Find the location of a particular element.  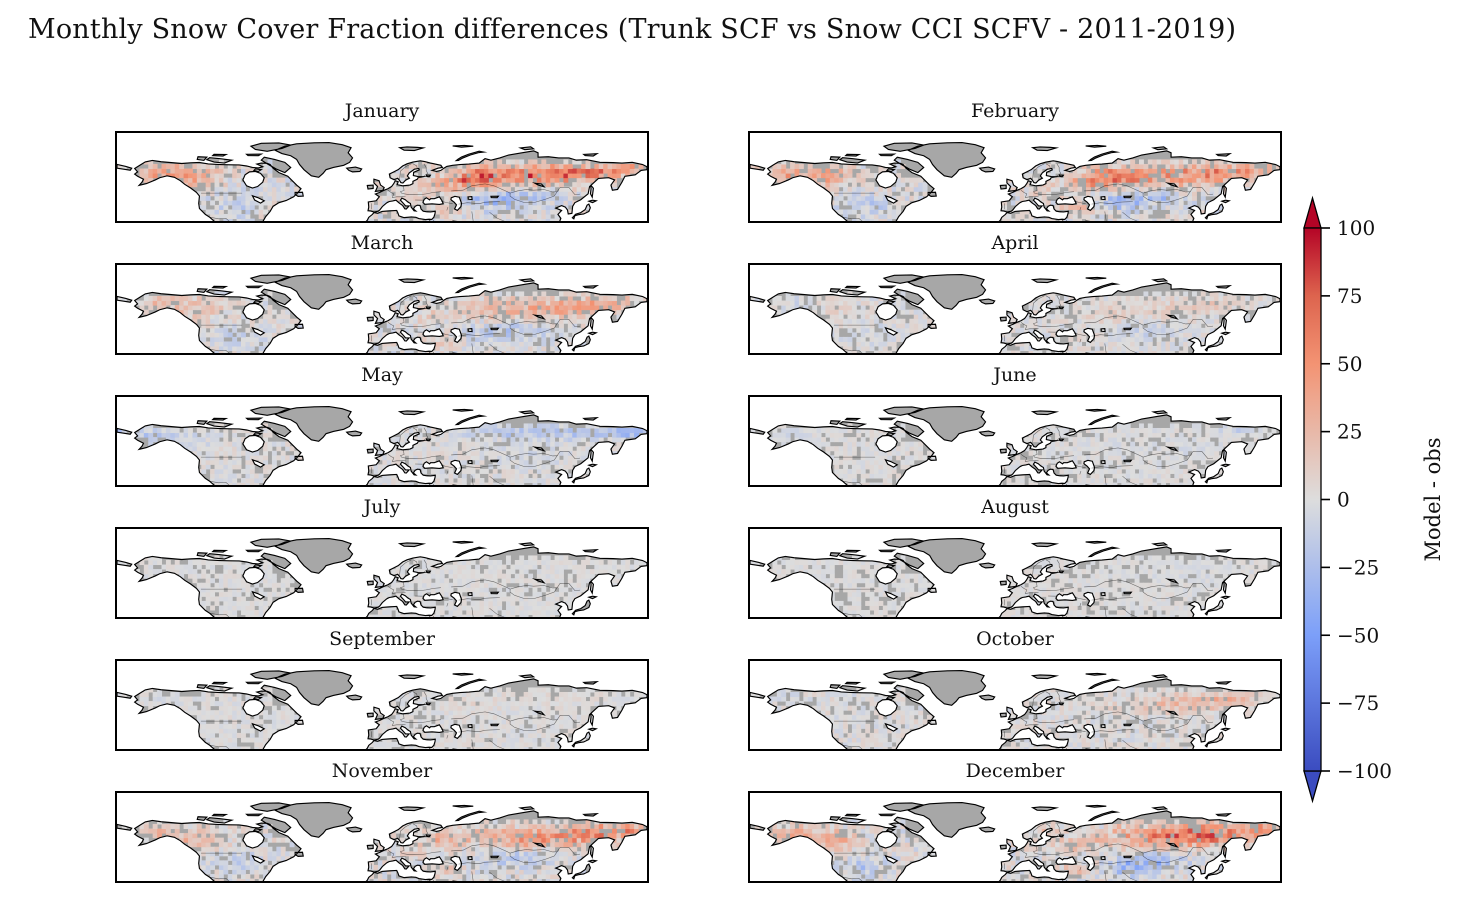

map-canvas-october is located at coordinates (1015, 705).